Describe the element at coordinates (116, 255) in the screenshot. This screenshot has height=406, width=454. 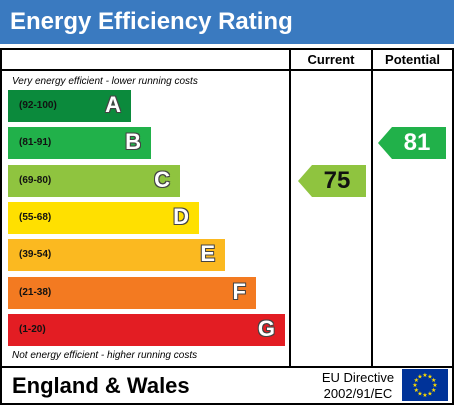
I see `band-e: (39-54) E` at that location.